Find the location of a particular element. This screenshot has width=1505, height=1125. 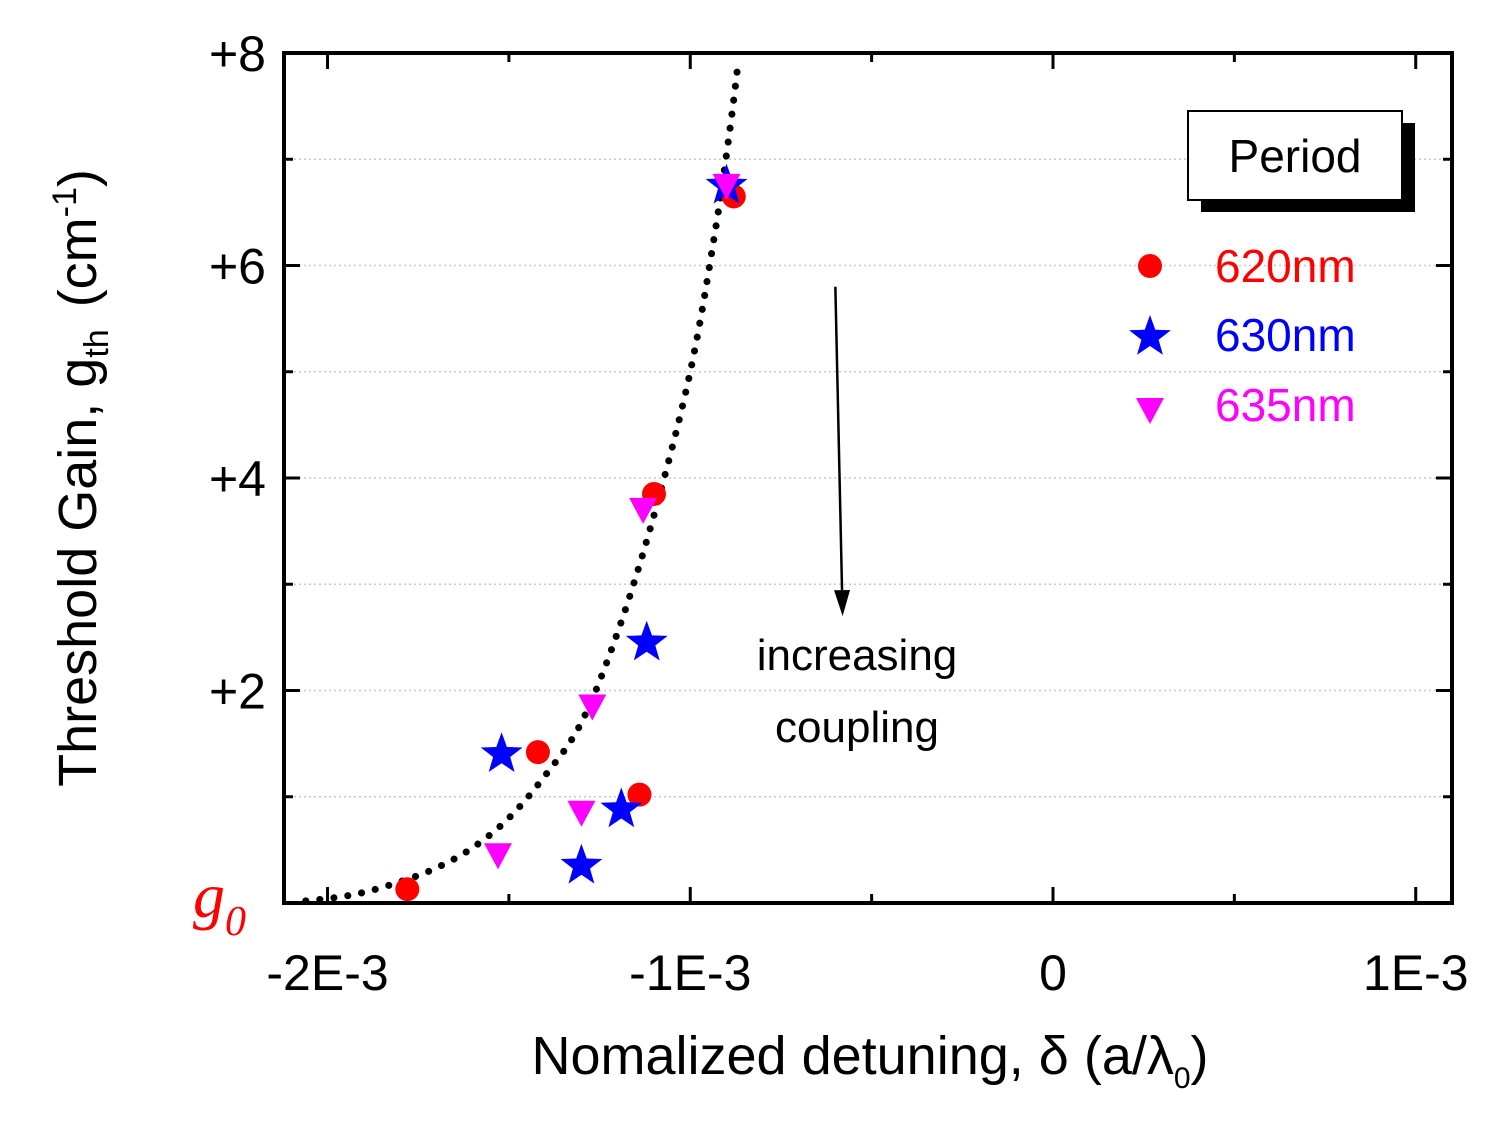

x-axis-title: Nomalized detuning, δ (a/λ0) is located at coordinates (869, 1060).